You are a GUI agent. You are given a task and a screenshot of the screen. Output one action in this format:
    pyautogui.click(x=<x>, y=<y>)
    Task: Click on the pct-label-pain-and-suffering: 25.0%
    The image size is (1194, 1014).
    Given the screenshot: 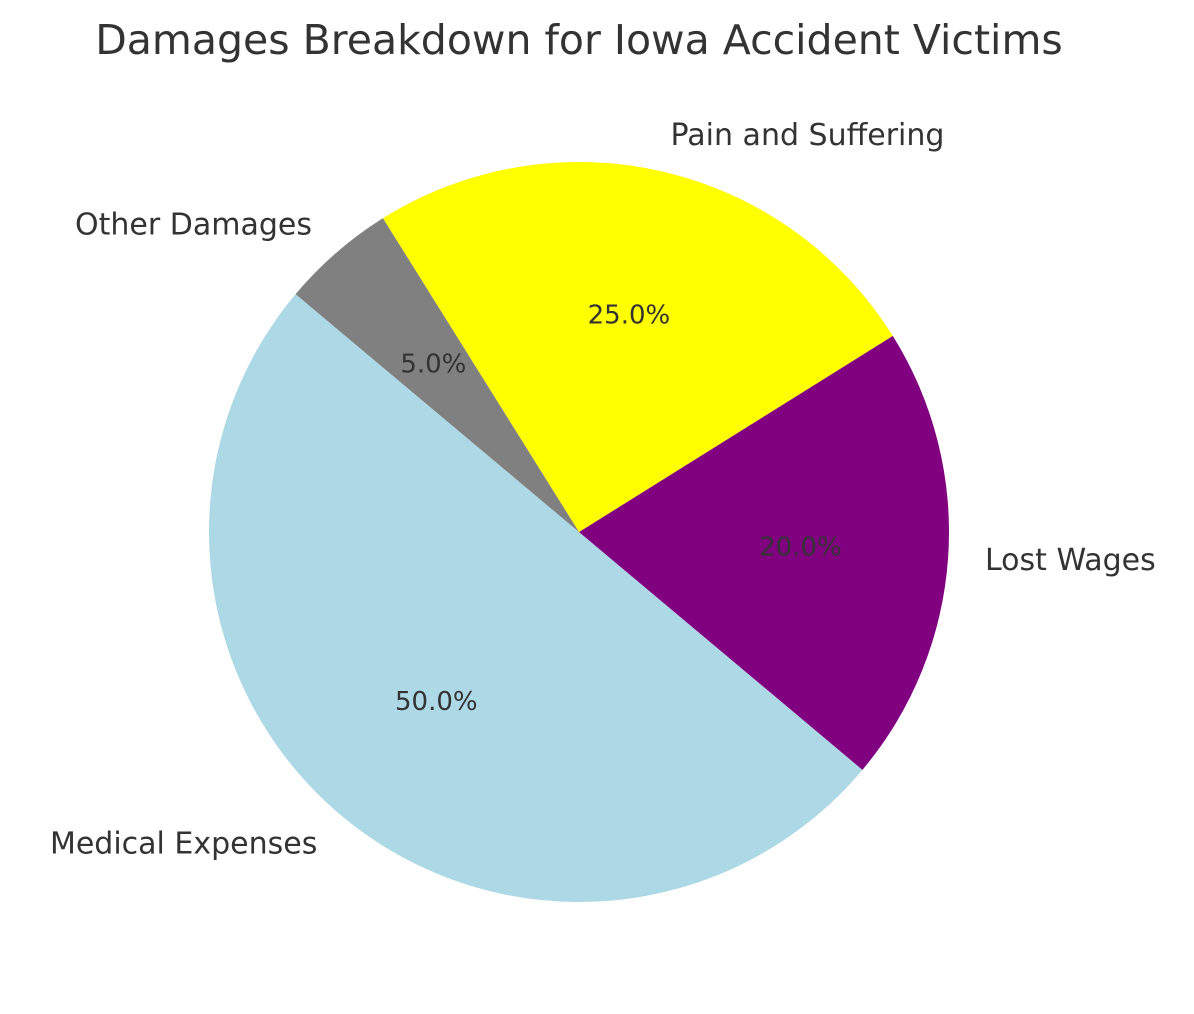 What is the action you would take?
    pyautogui.click(x=629, y=316)
    